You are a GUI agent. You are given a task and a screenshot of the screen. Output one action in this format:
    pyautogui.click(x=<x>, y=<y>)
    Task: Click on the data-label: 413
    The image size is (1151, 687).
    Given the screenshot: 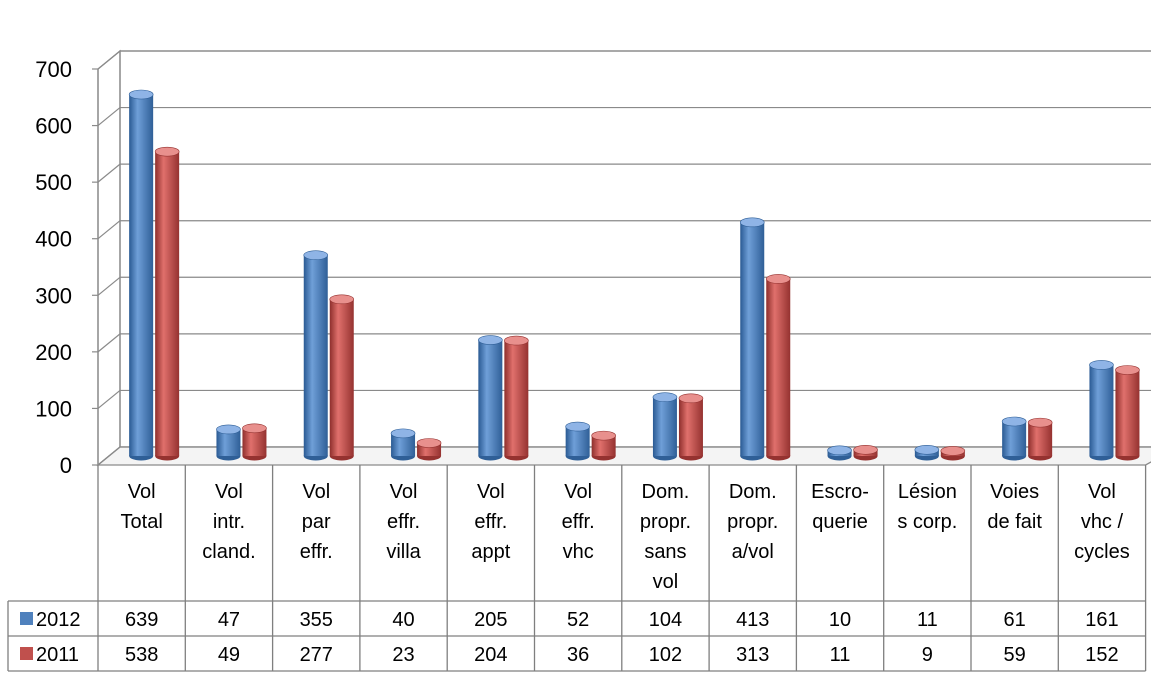 What is the action you would take?
    pyautogui.click(x=752, y=620)
    